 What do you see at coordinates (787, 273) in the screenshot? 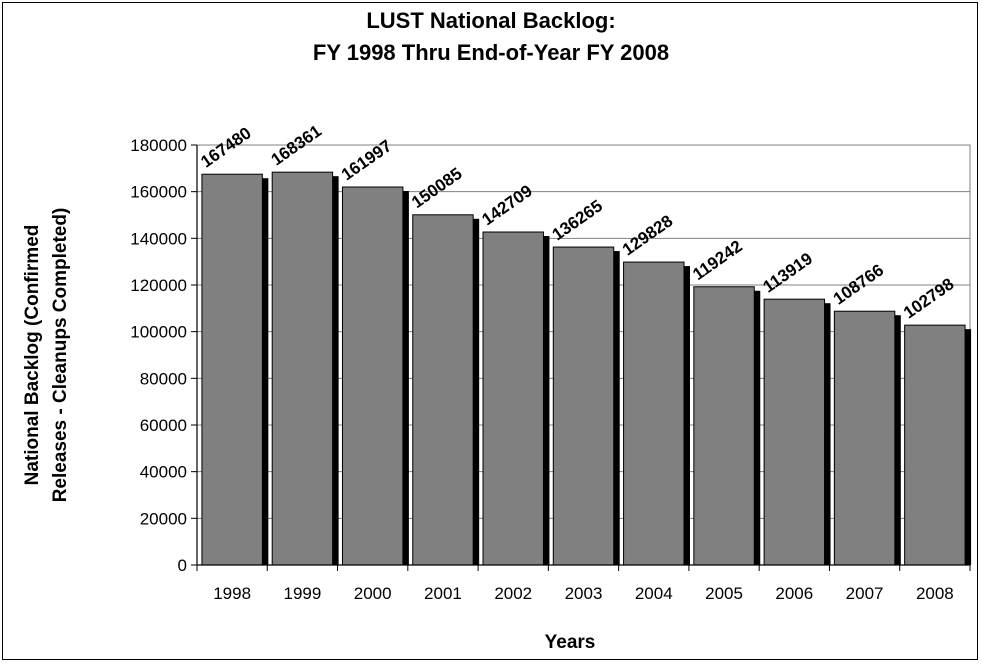
I see `data-label: 113919` at bounding box center [787, 273].